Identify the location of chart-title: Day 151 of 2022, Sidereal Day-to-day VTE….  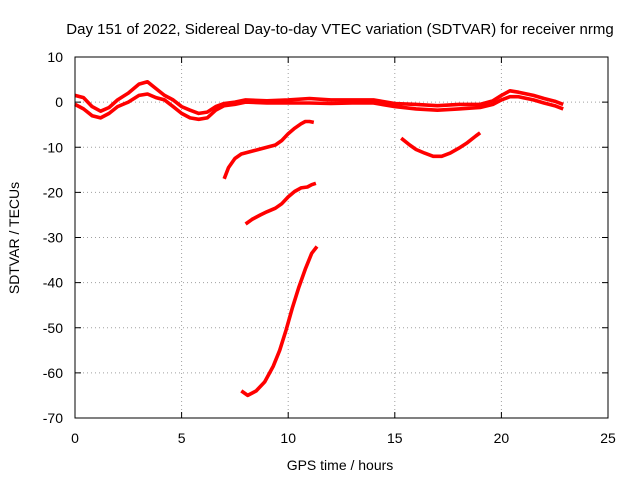
(339, 29).